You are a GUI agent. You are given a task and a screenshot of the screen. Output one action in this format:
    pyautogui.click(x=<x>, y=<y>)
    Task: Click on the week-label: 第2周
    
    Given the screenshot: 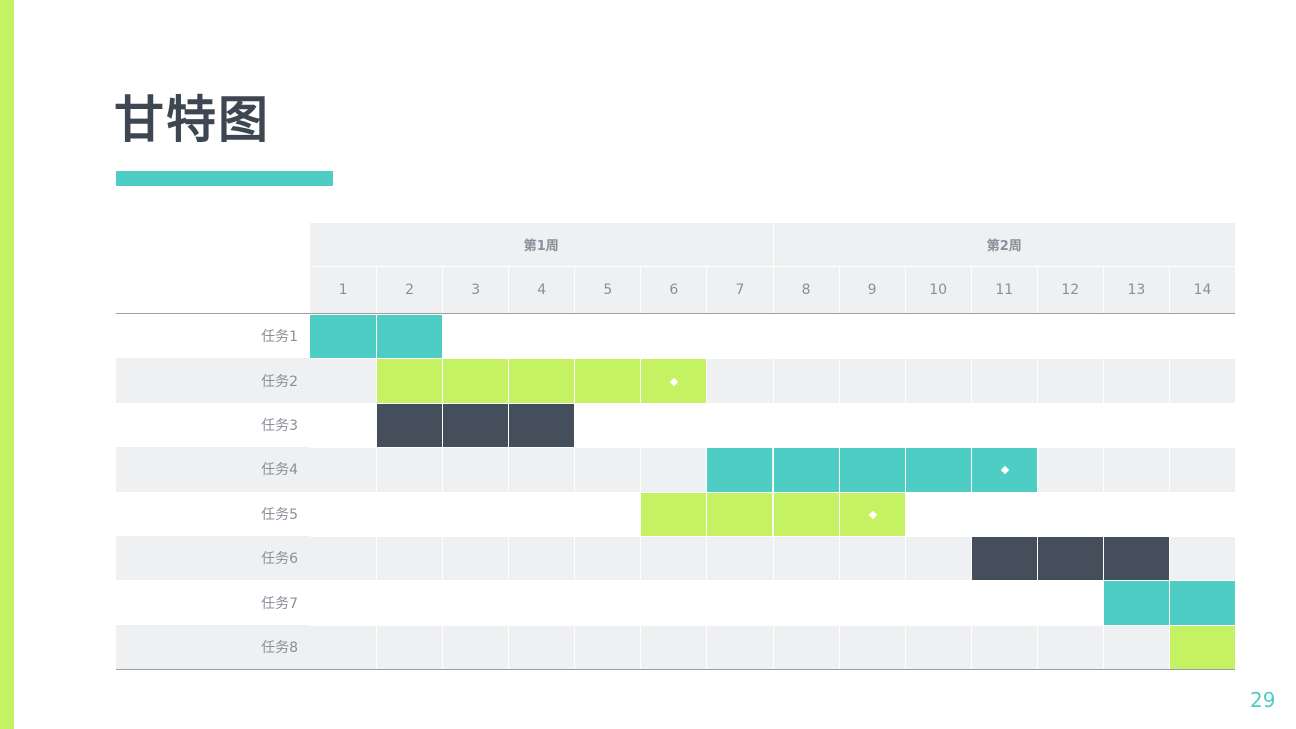 What is the action you would take?
    pyautogui.click(x=1004, y=244)
    